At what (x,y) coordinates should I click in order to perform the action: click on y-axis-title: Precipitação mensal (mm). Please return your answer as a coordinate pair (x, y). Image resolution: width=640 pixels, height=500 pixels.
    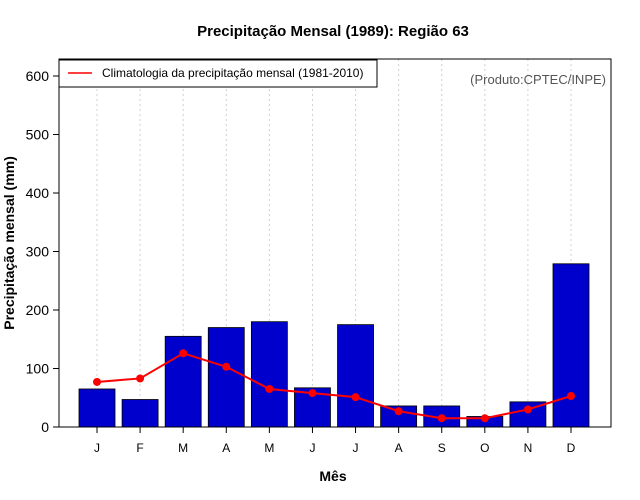
    Looking at the image, I should click on (9, 243).